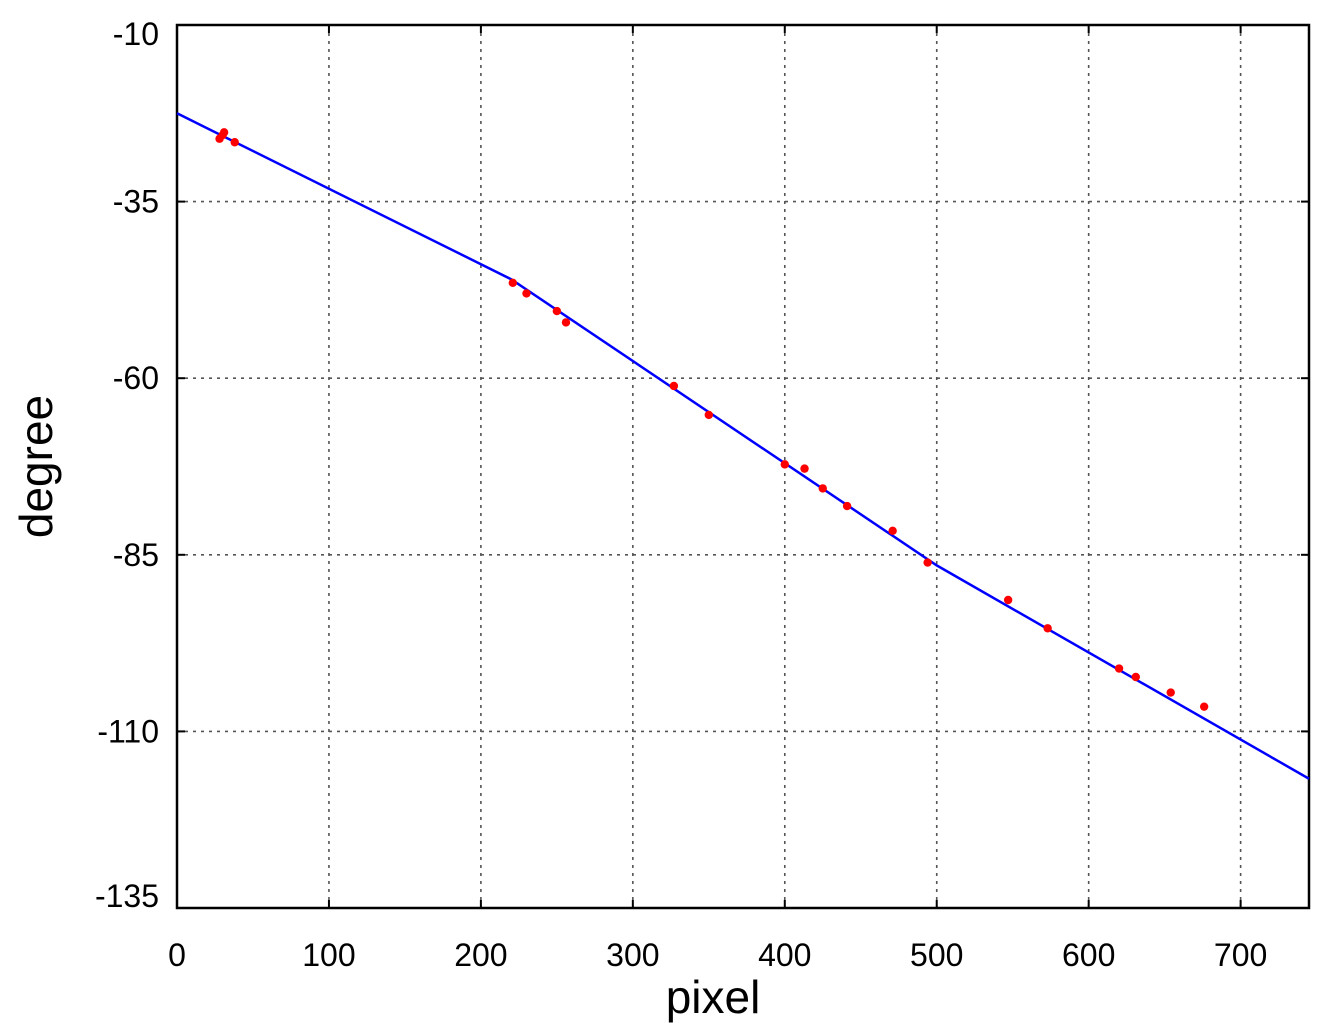  I want to click on y-tick-label: -10, so click(136, 34).